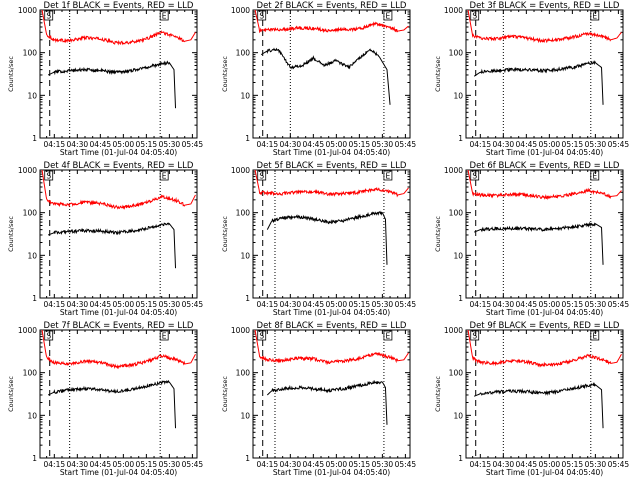 The width and height of the screenshot is (640, 480). Describe the element at coordinates (545, 166) in the screenshot. I see `panel-title: Det 6f BLACK = Events, RED = LLD` at that location.